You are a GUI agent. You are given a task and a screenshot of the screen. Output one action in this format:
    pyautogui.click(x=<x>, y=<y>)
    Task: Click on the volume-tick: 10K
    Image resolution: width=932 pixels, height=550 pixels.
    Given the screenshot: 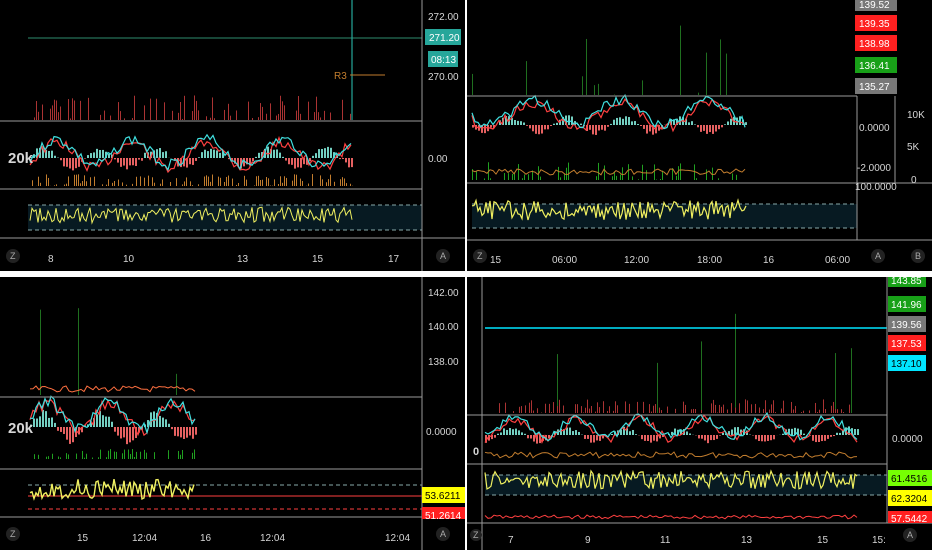 What is the action you would take?
    pyautogui.click(x=916, y=115)
    